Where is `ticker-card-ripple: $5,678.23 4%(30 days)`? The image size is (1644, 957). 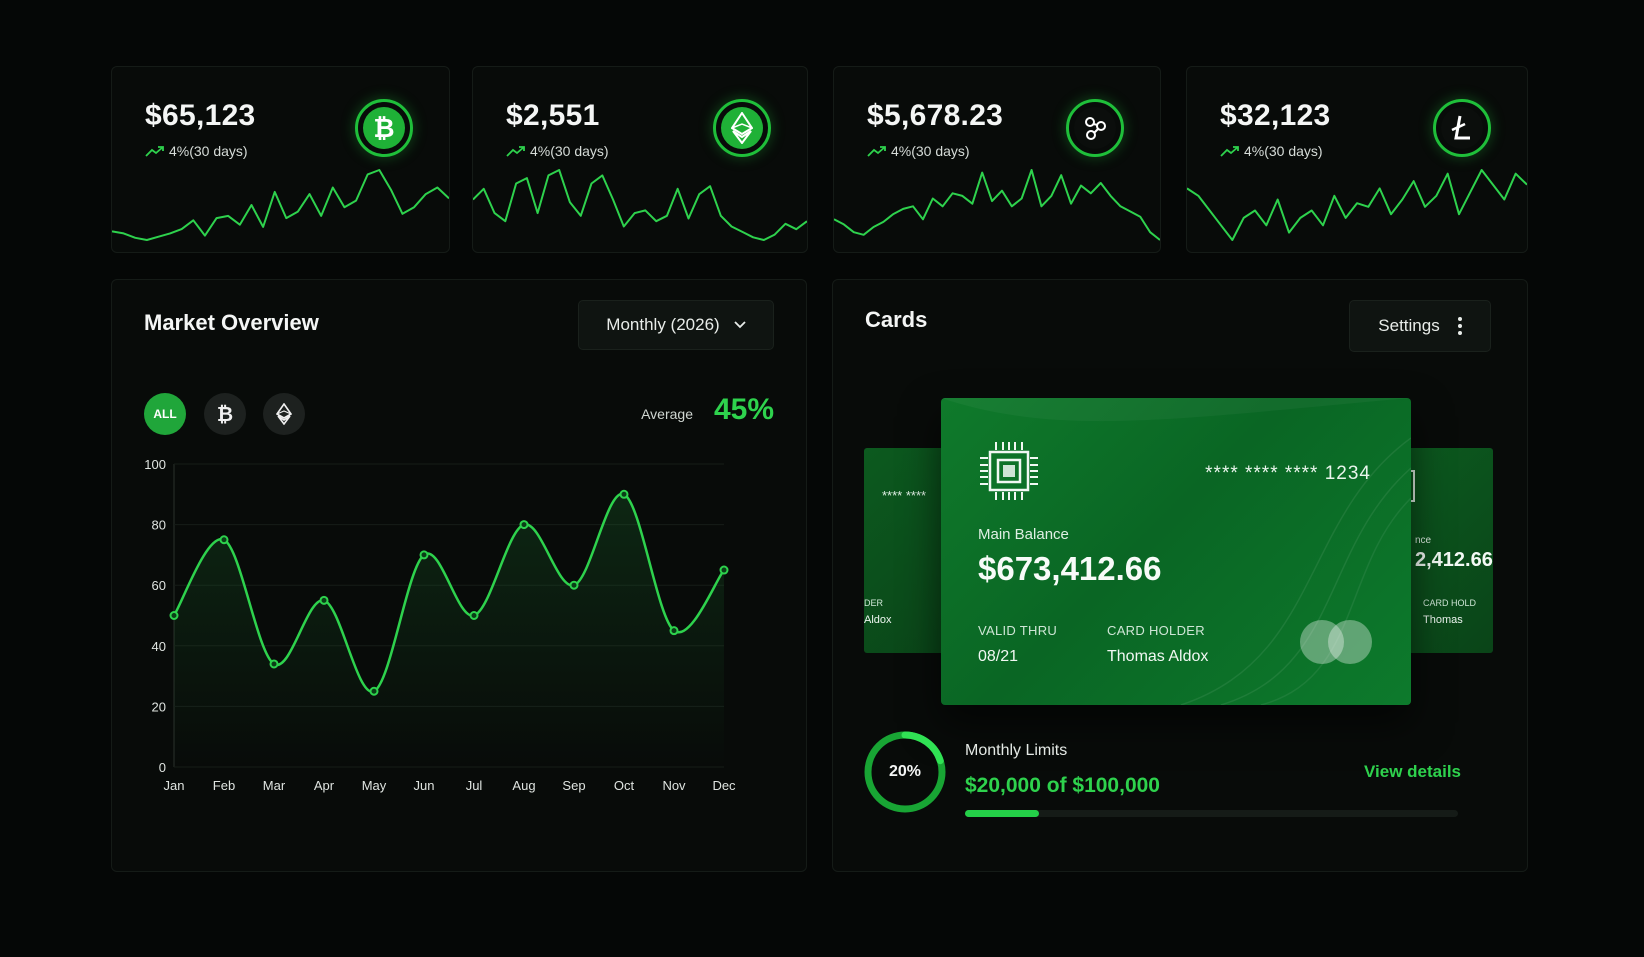
ticker-card-ripple: $5,678.23 4%(30 days) is located at coordinates (997, 159).